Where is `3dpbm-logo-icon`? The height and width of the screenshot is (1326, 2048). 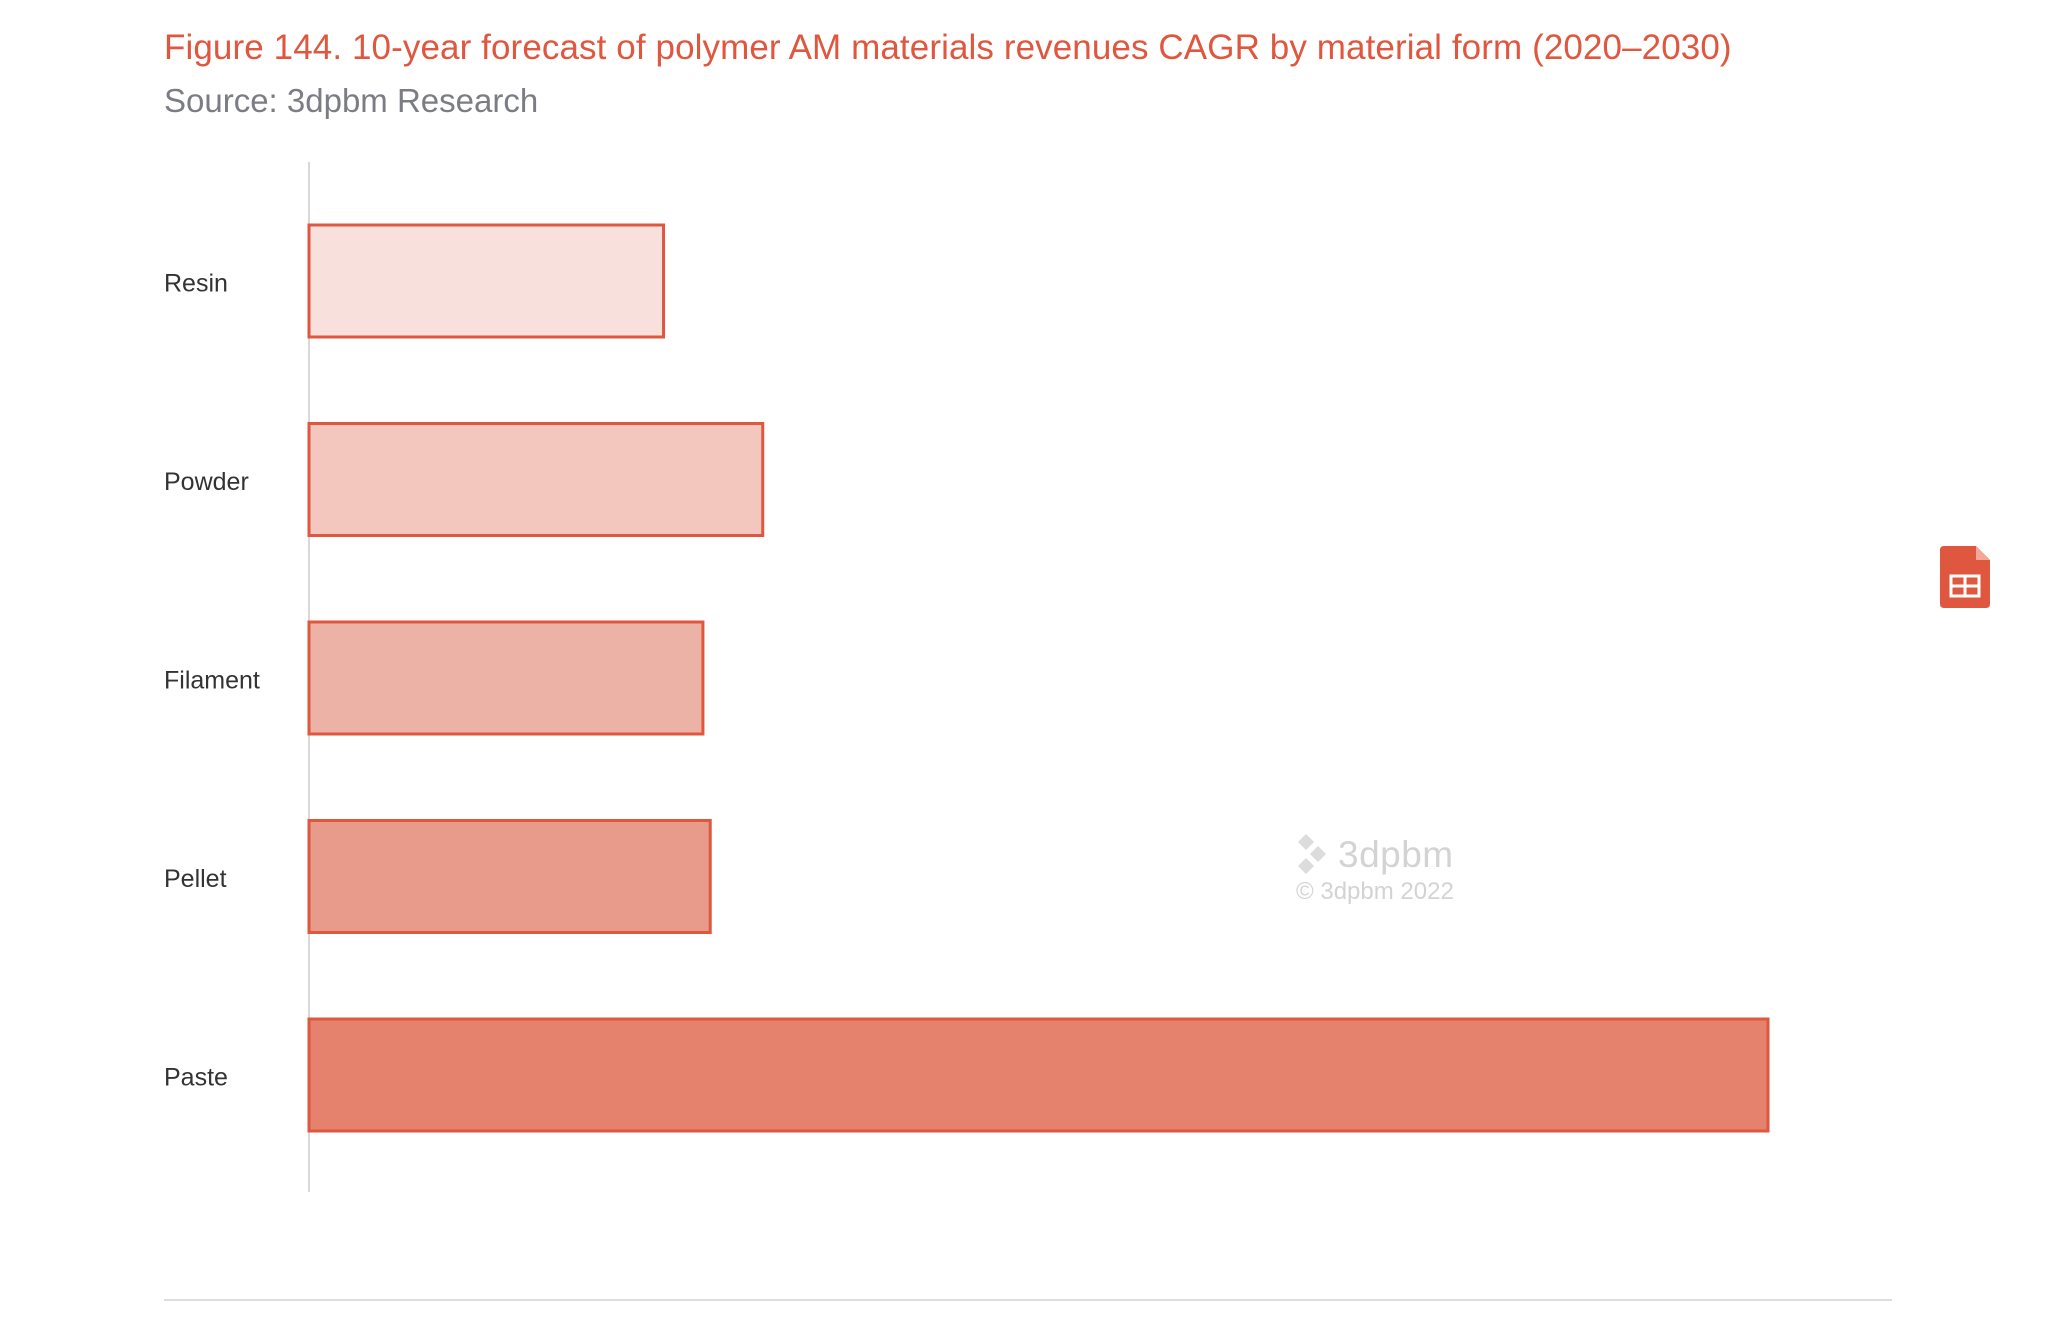 3dpbm-logo-icon is located at coordinates (1312, 854).